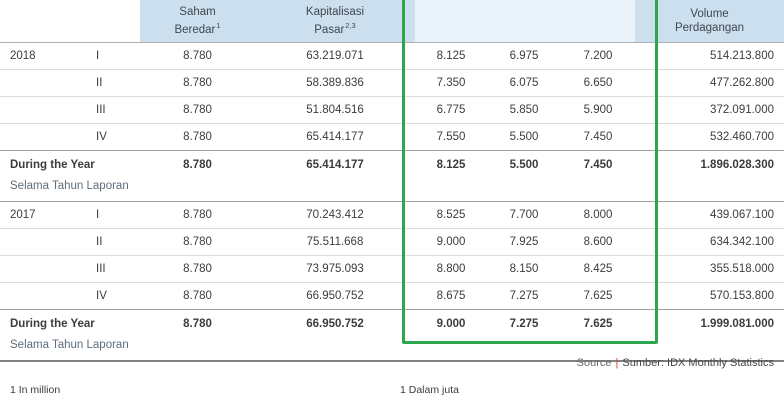 This screenshot has width=784, height=412. I want to click on footnote-ref: 1, so click(218, 26).